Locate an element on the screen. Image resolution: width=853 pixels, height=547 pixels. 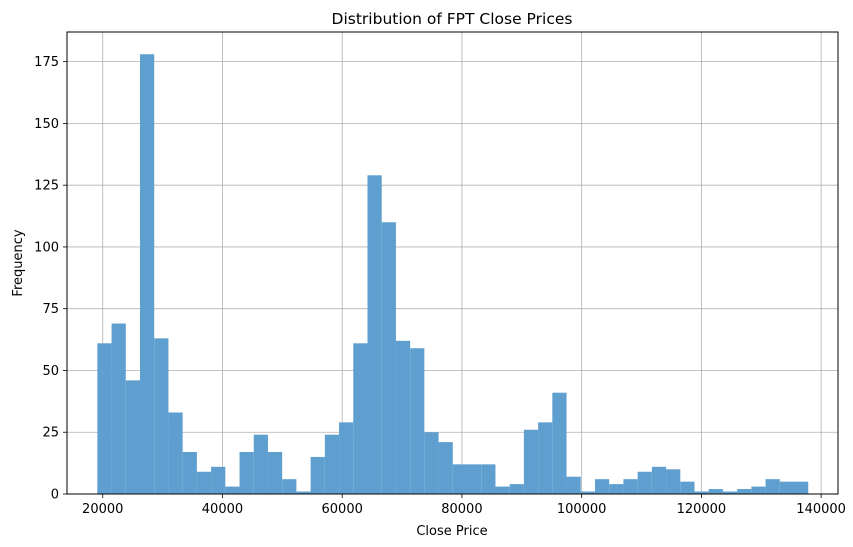
y-tick-label: 175 is located at coordinates (46, 62).